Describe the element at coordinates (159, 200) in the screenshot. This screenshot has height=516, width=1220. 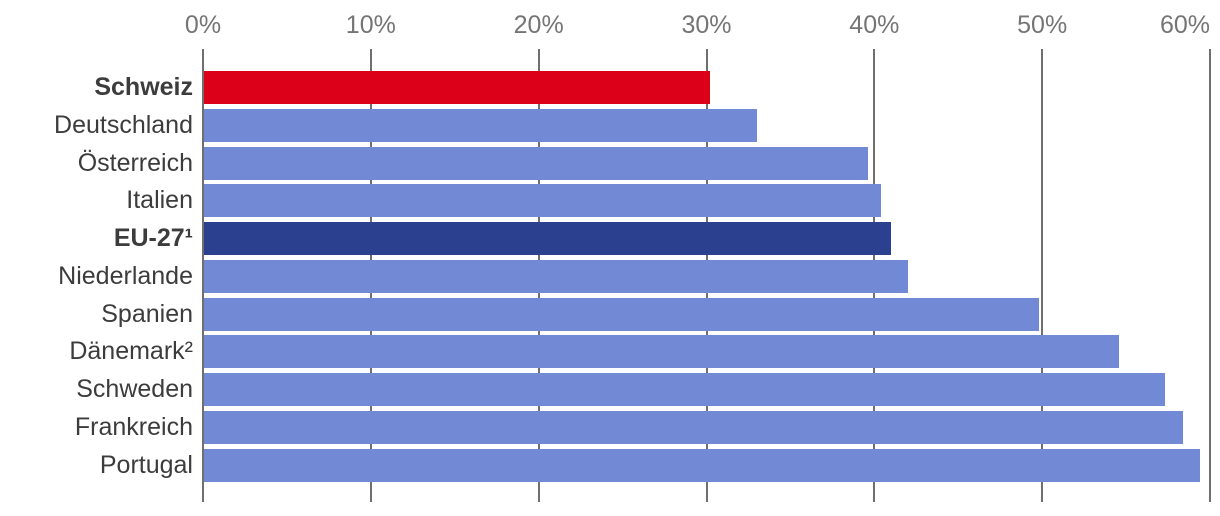
I see `category-label: Italien` at that location.